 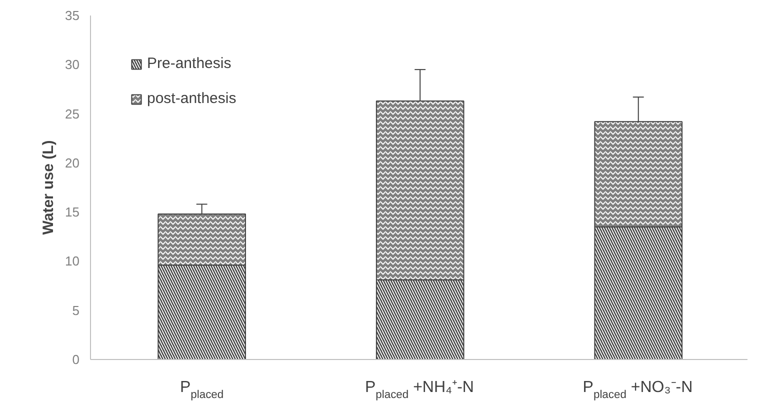 What do you see at coordinates (72, 15) in the screenshot?
I see `y-tick-label: 35` at bounding box center [72, 15].